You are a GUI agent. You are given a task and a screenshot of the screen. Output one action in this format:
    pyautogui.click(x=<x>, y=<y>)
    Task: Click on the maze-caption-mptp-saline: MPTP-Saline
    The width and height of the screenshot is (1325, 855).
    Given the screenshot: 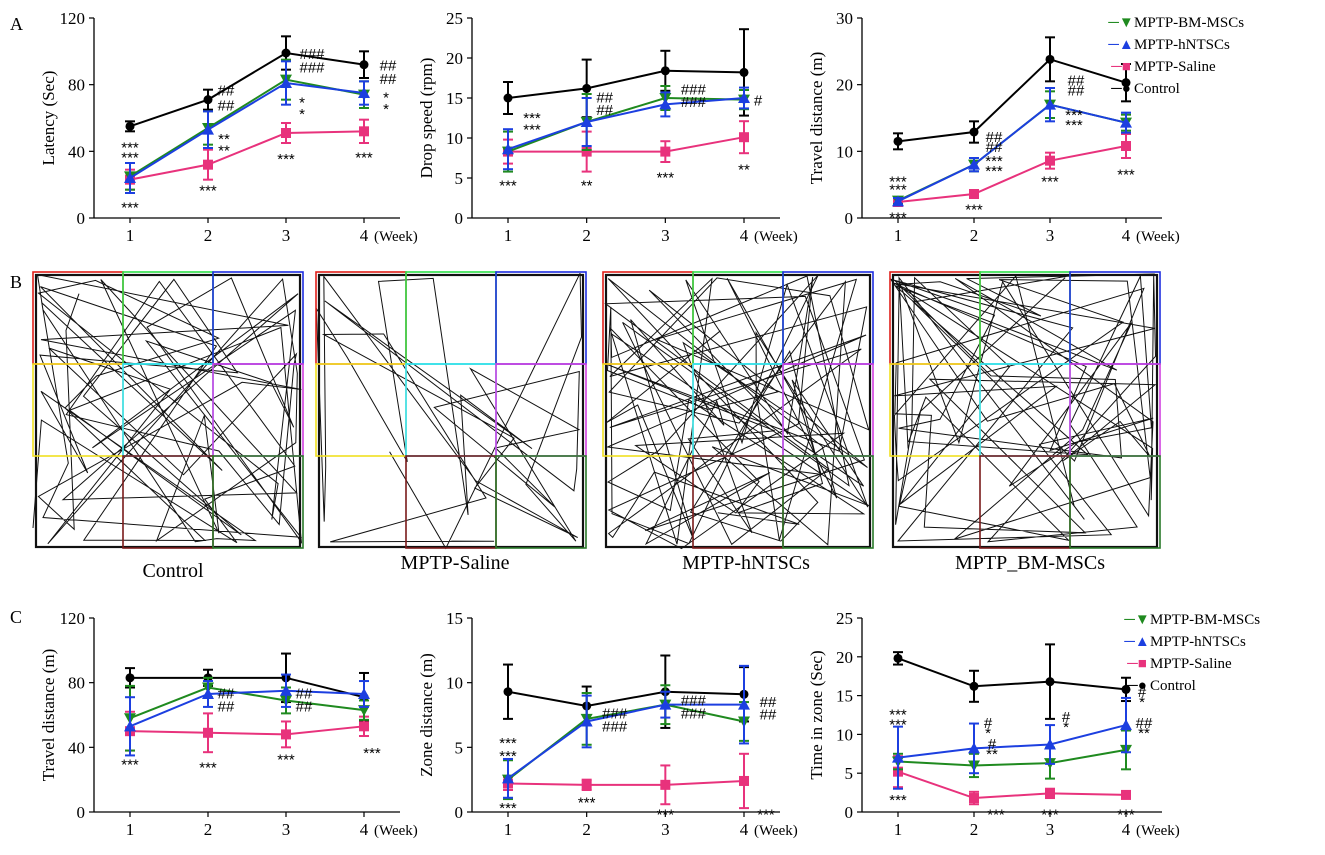 What is the action you would take?
    pyautogui.click(x=455, y=563)
    